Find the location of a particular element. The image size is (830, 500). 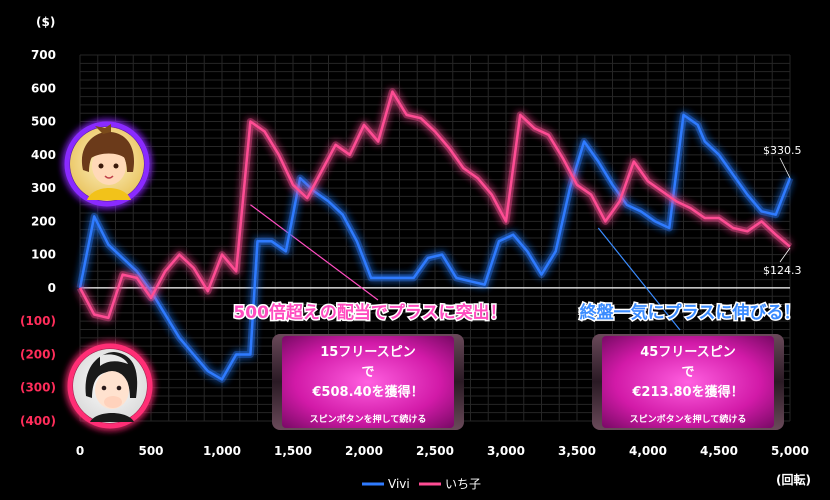

legend-label-vivi: Vivi is located at coordinates (399, 484).